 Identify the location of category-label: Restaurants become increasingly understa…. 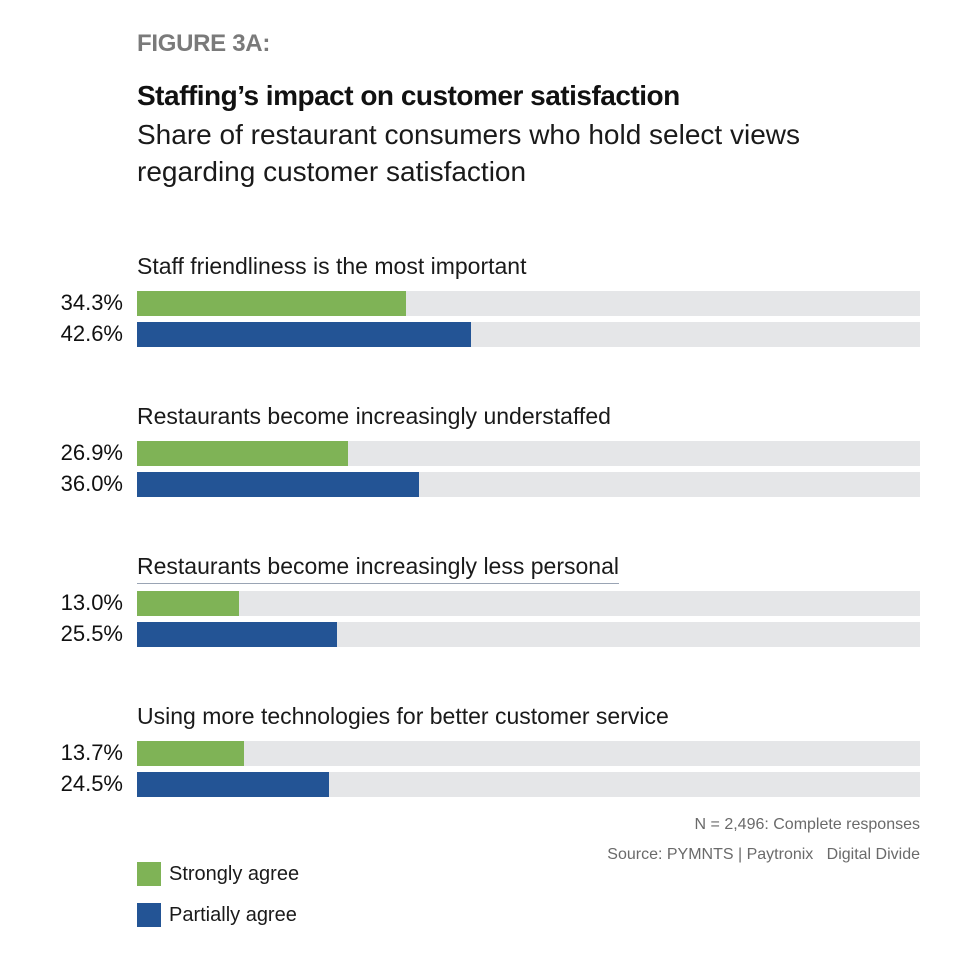
(374, 416).